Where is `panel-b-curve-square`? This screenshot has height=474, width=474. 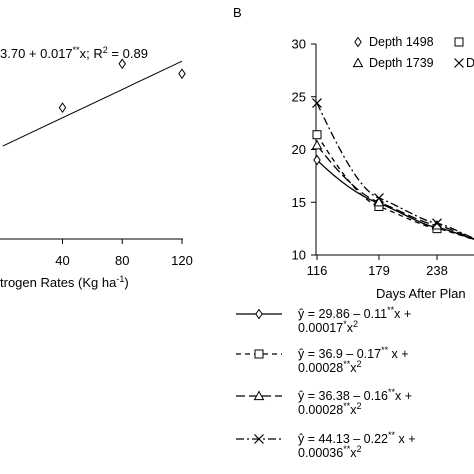 panel-b-curve-square is located at coordinates (395, 187).